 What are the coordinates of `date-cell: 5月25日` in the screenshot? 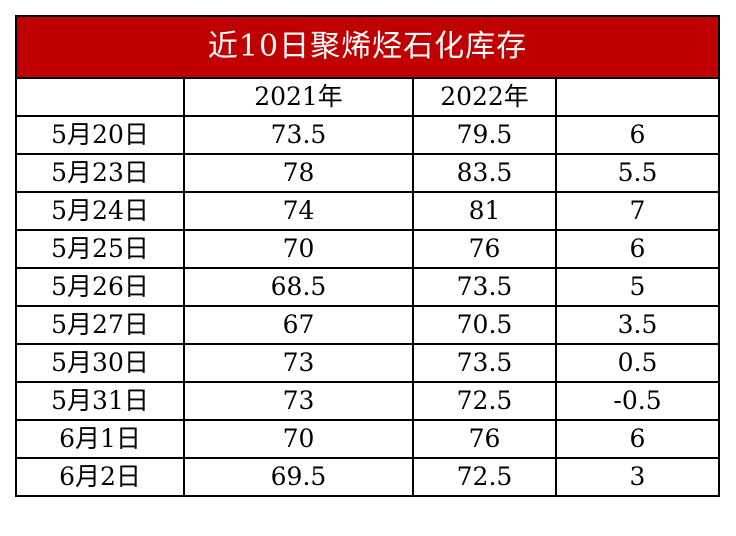 It's located at (100, 249).